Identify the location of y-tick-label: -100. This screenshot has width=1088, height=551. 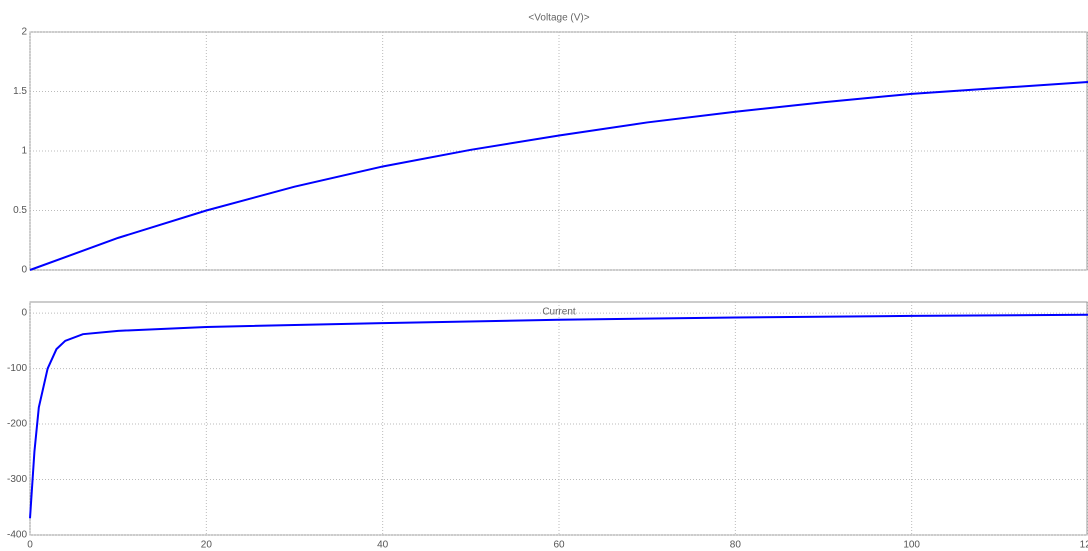
(17, 368).